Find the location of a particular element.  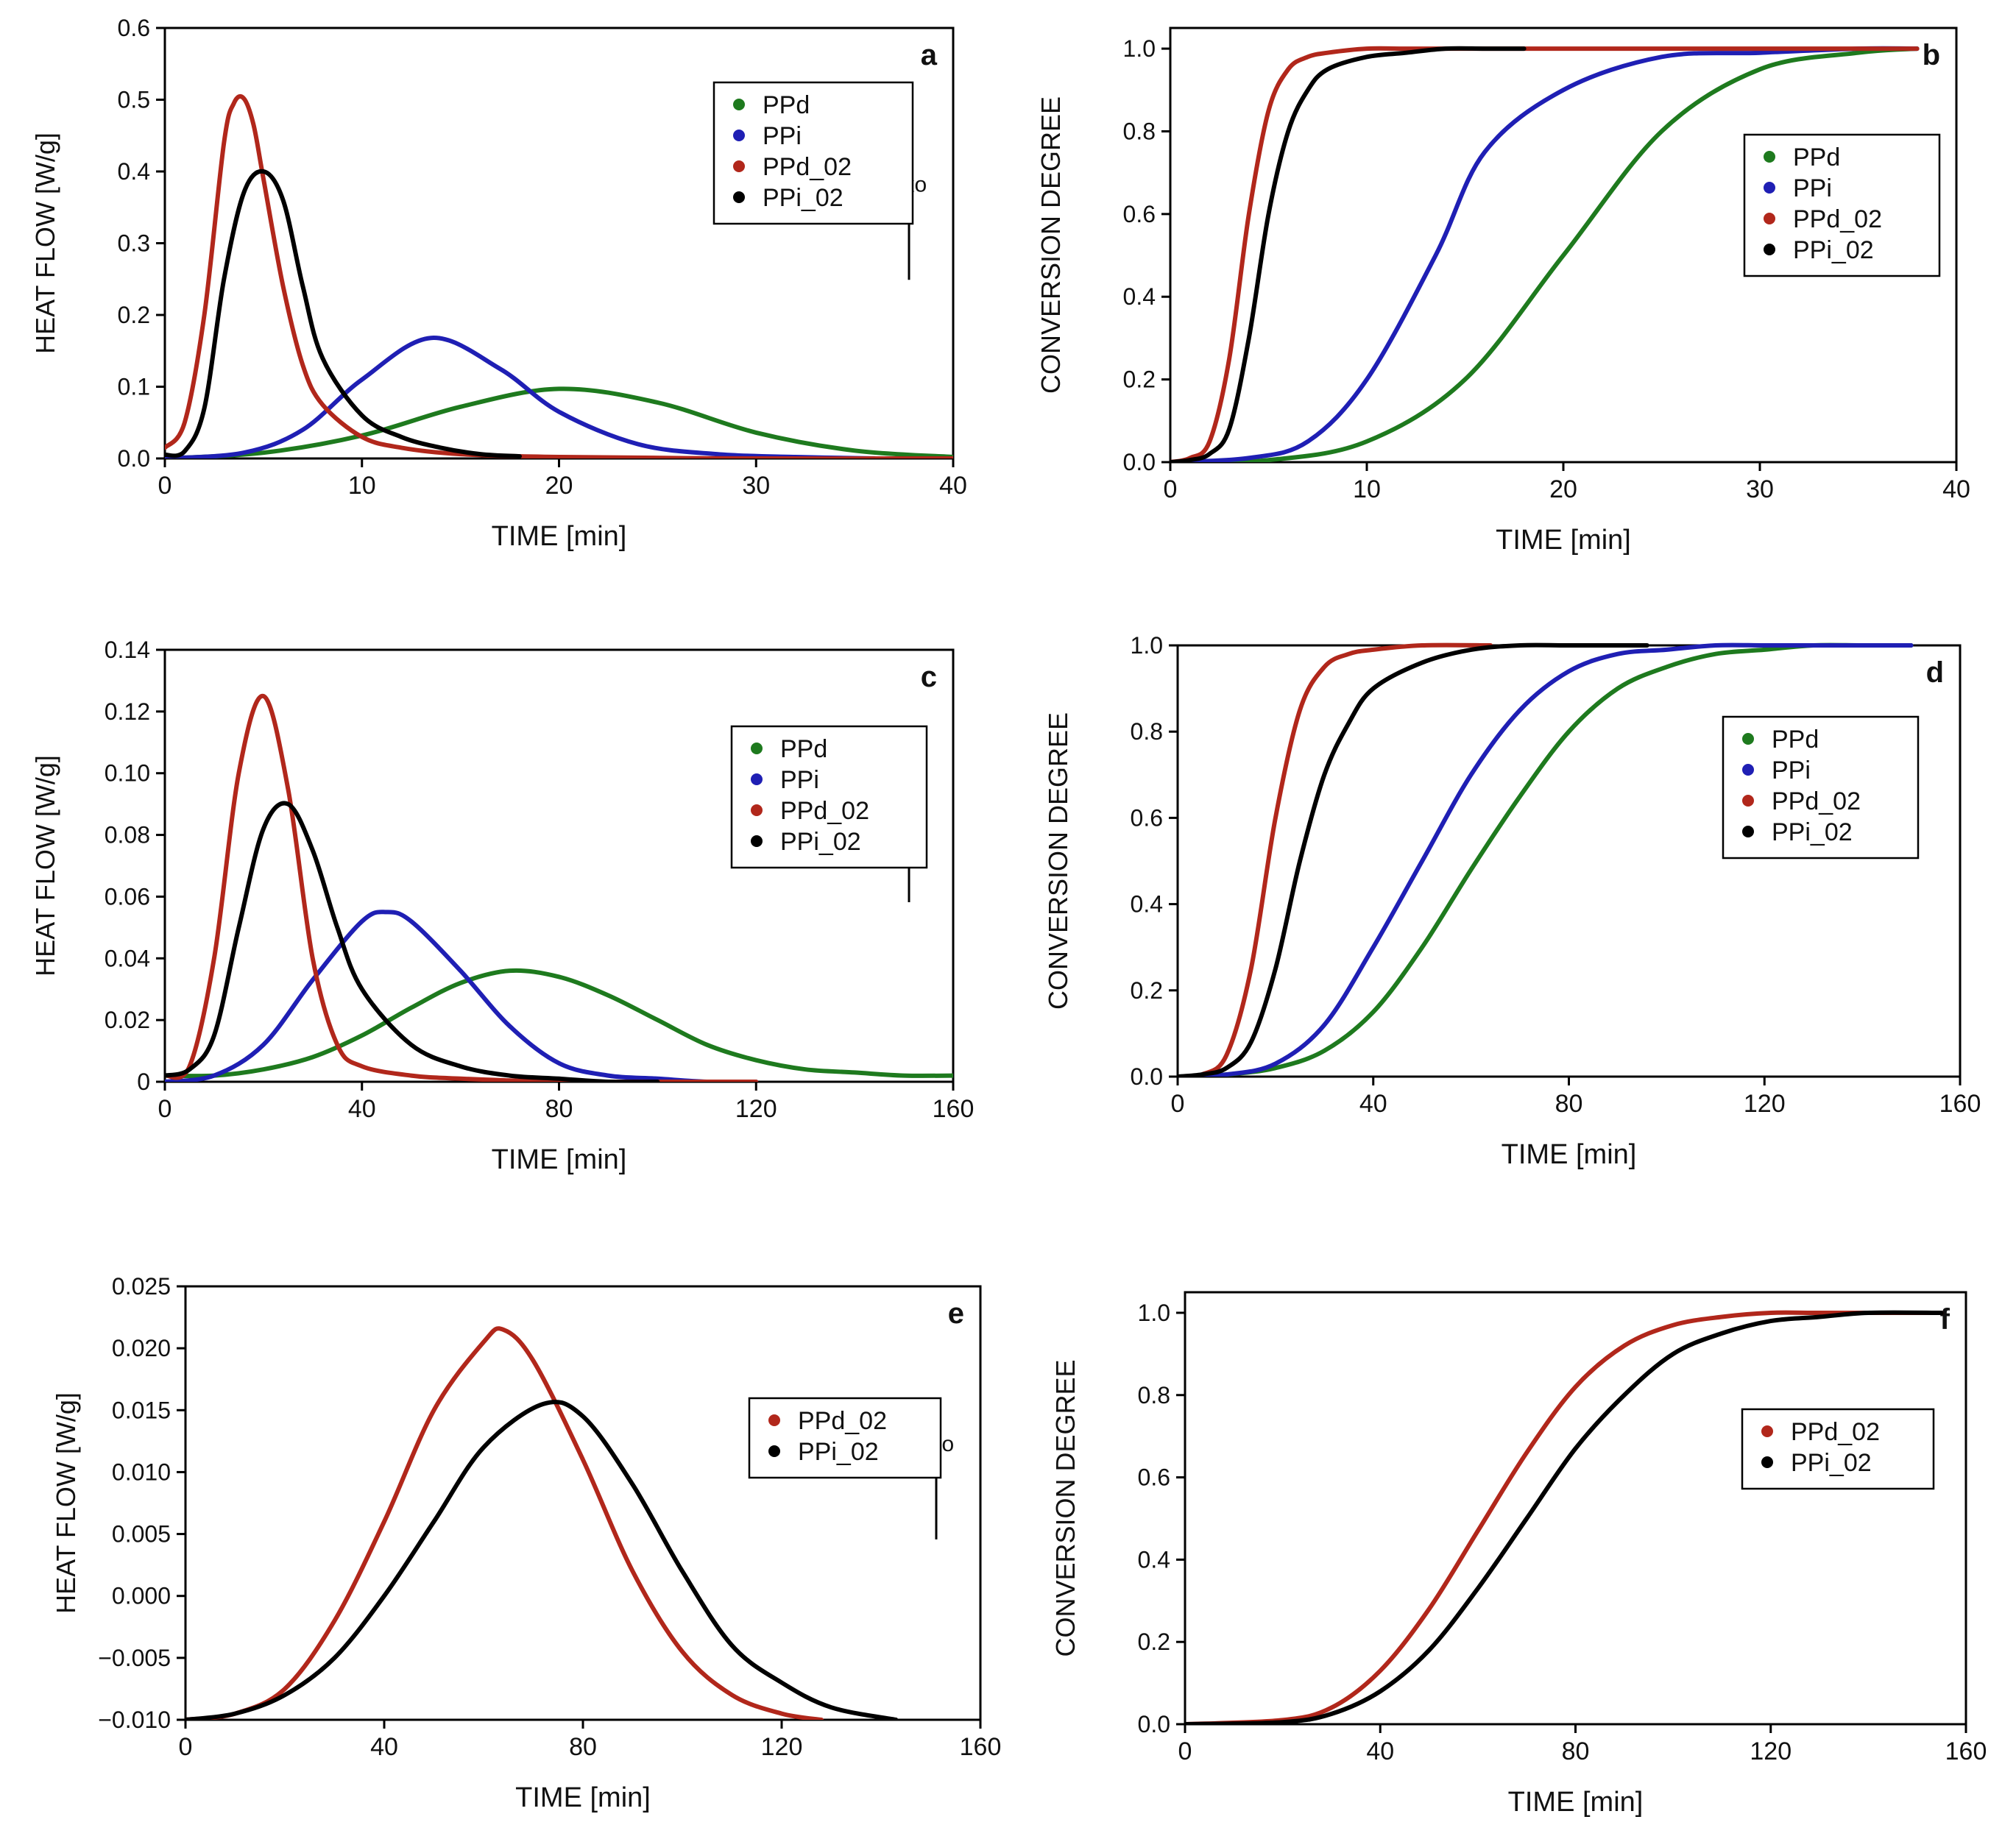

panel-label: a is located at coordinates (929, 55).